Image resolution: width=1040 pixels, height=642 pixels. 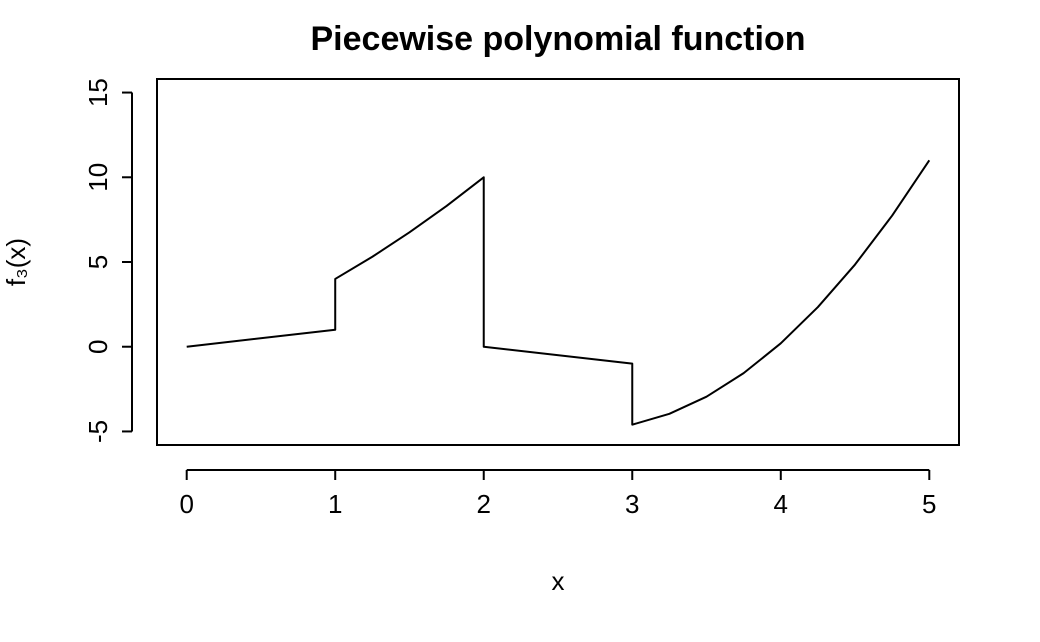 What do you see at coordinates (98, 92) in the screenshot?
I see `y-tick-label: 15` at bounding box center [98, 92].